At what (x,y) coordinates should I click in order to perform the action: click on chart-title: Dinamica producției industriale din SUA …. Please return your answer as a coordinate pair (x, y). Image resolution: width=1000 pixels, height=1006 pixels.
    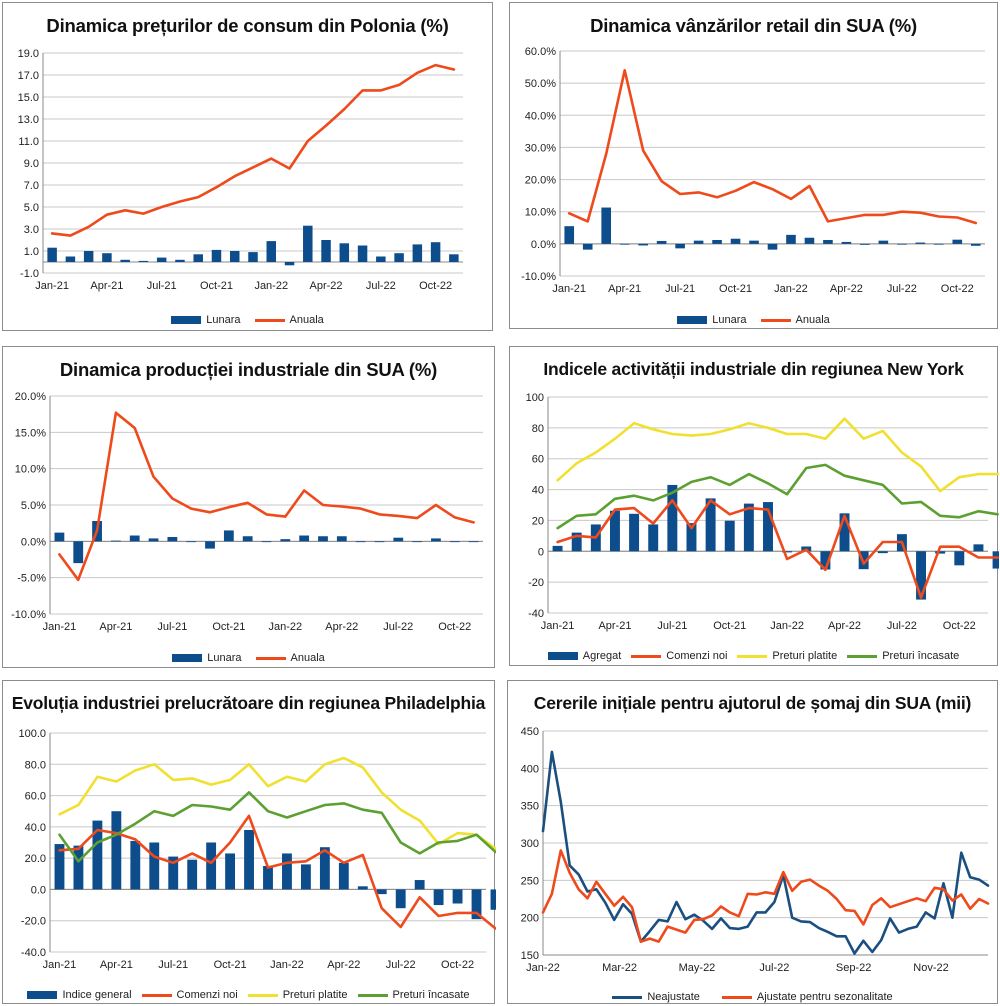
    Looking at the image, I should click on (248, 369).